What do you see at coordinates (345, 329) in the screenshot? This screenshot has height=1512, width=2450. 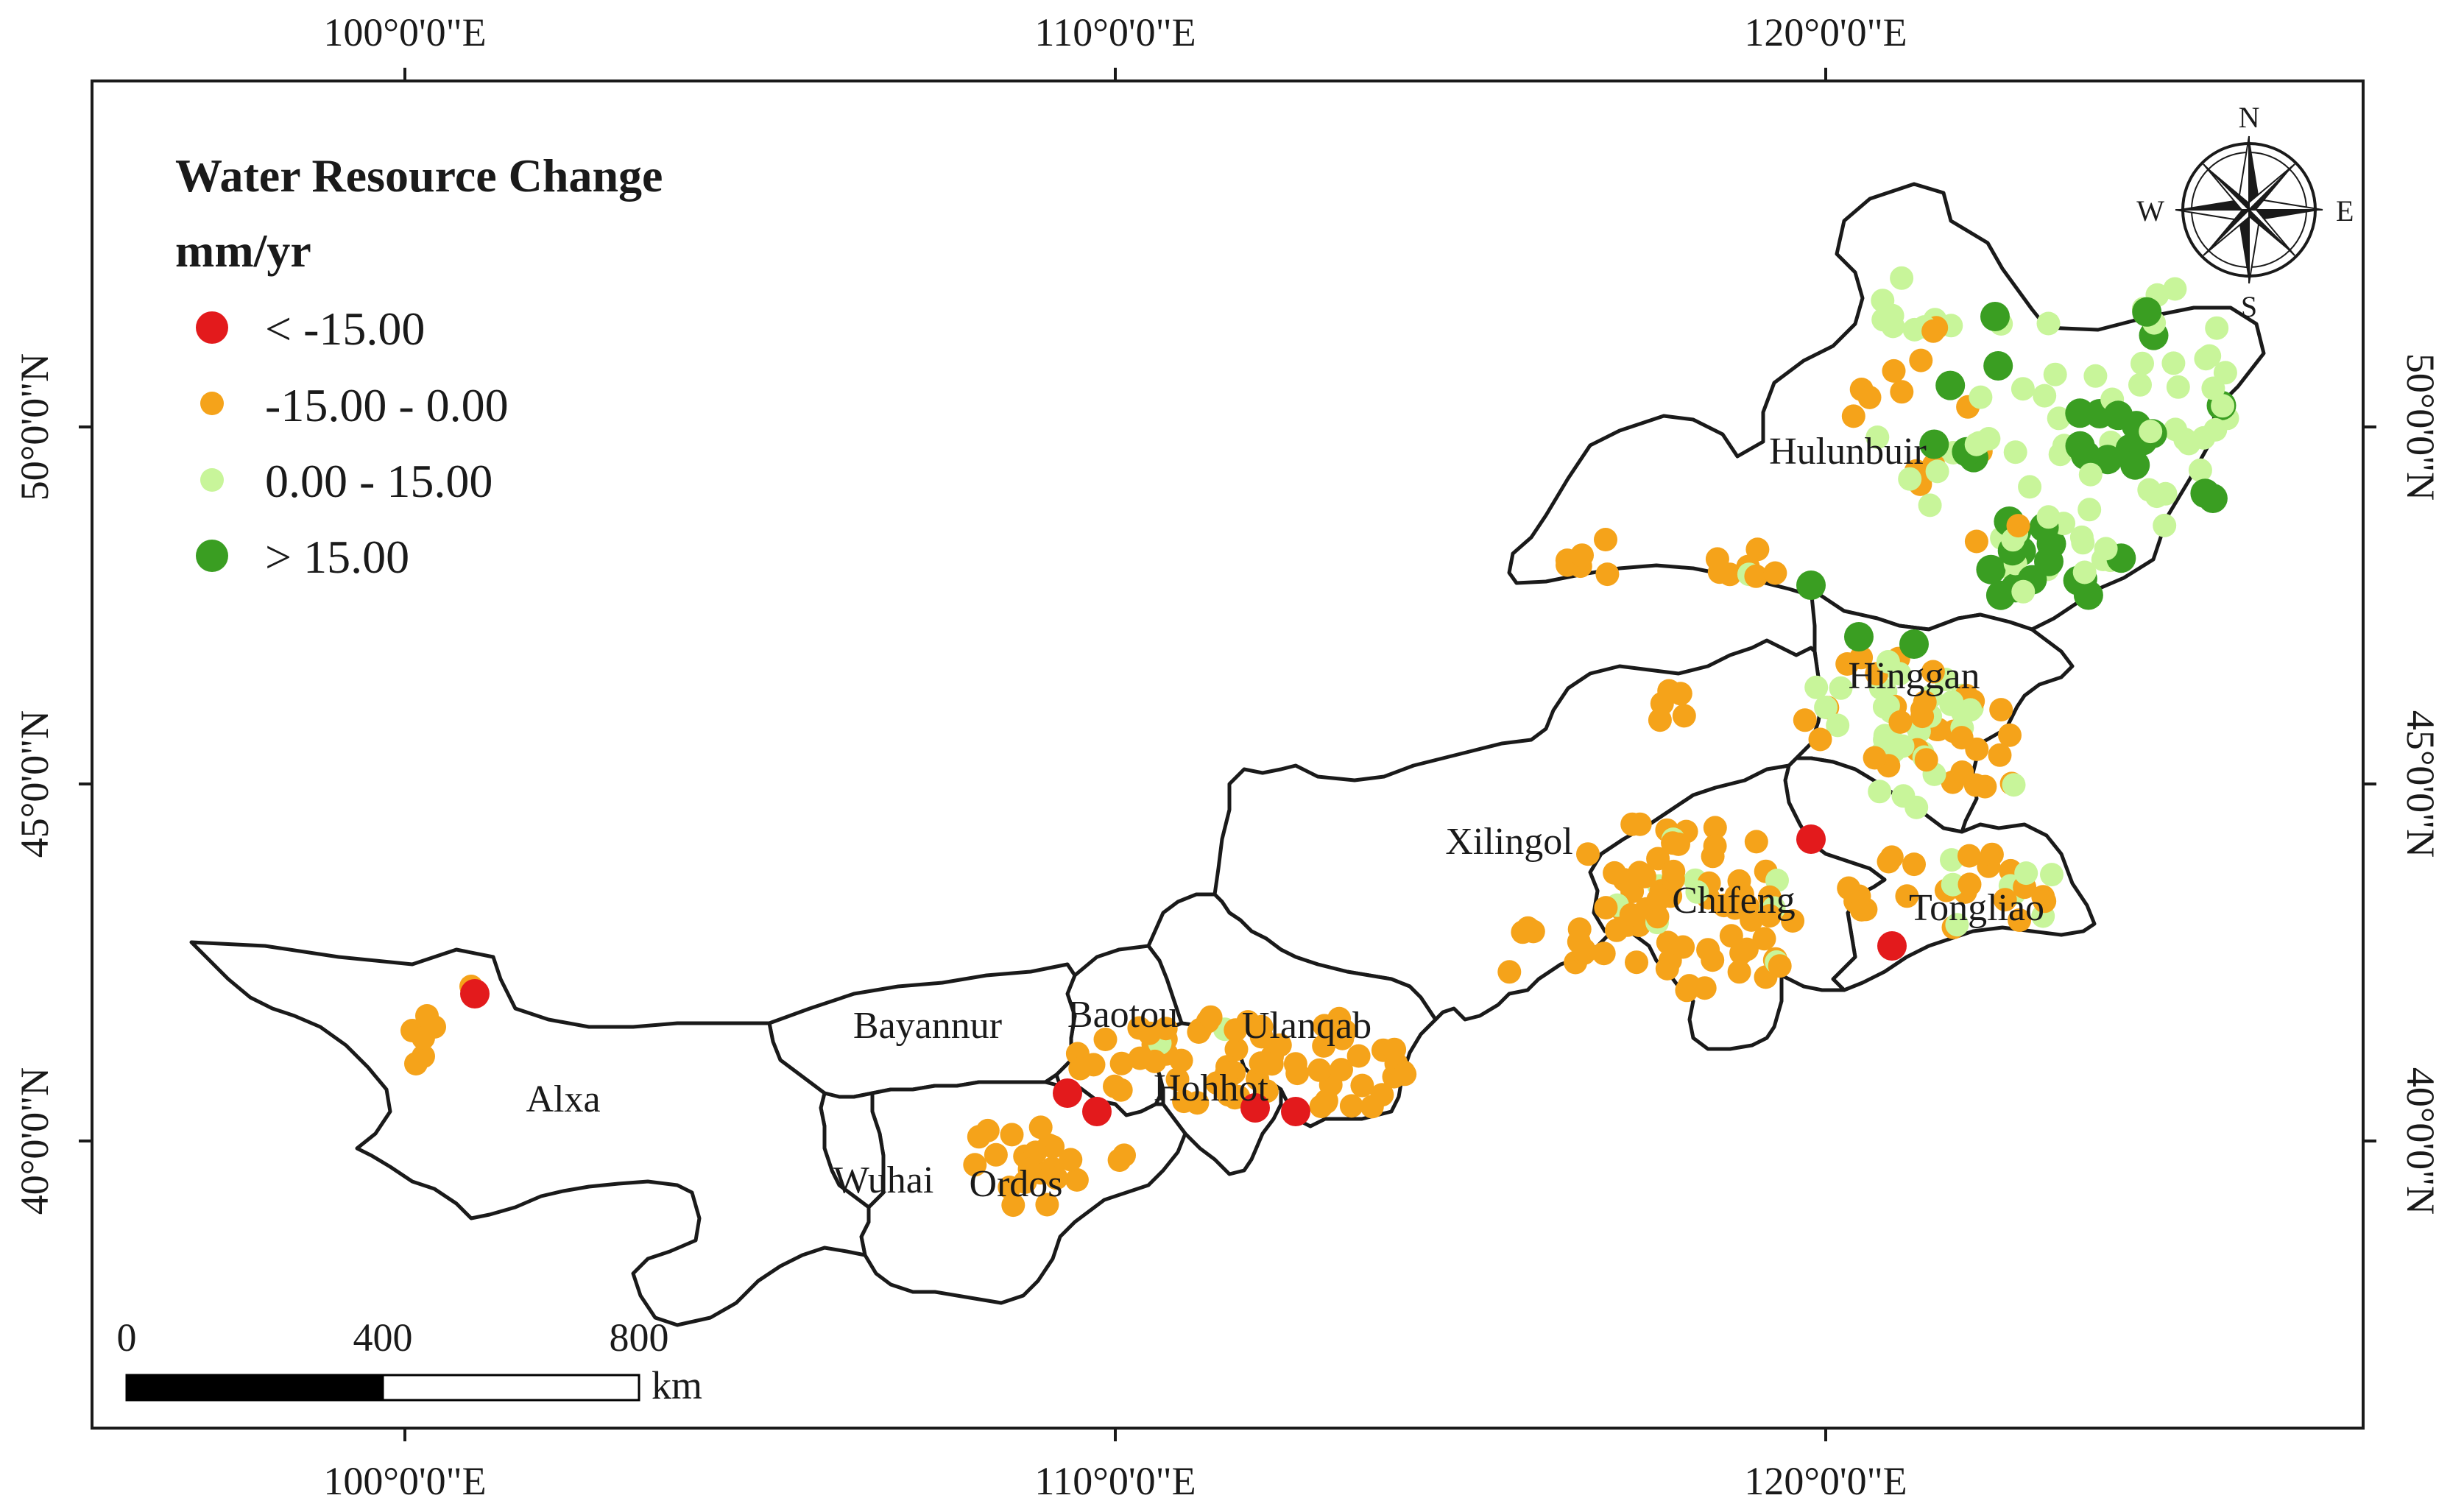 I see `legend-label-1: < -15.00` at bounding box center [345, 329].